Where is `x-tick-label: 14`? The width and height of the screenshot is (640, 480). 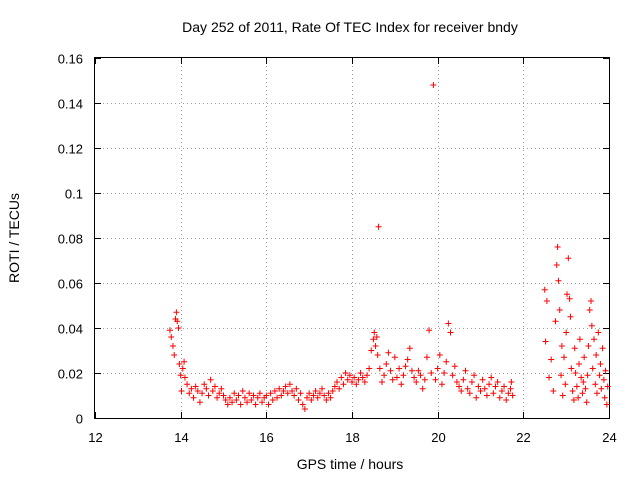 x-tick-label: 14 is located at coordinates (181, 437).